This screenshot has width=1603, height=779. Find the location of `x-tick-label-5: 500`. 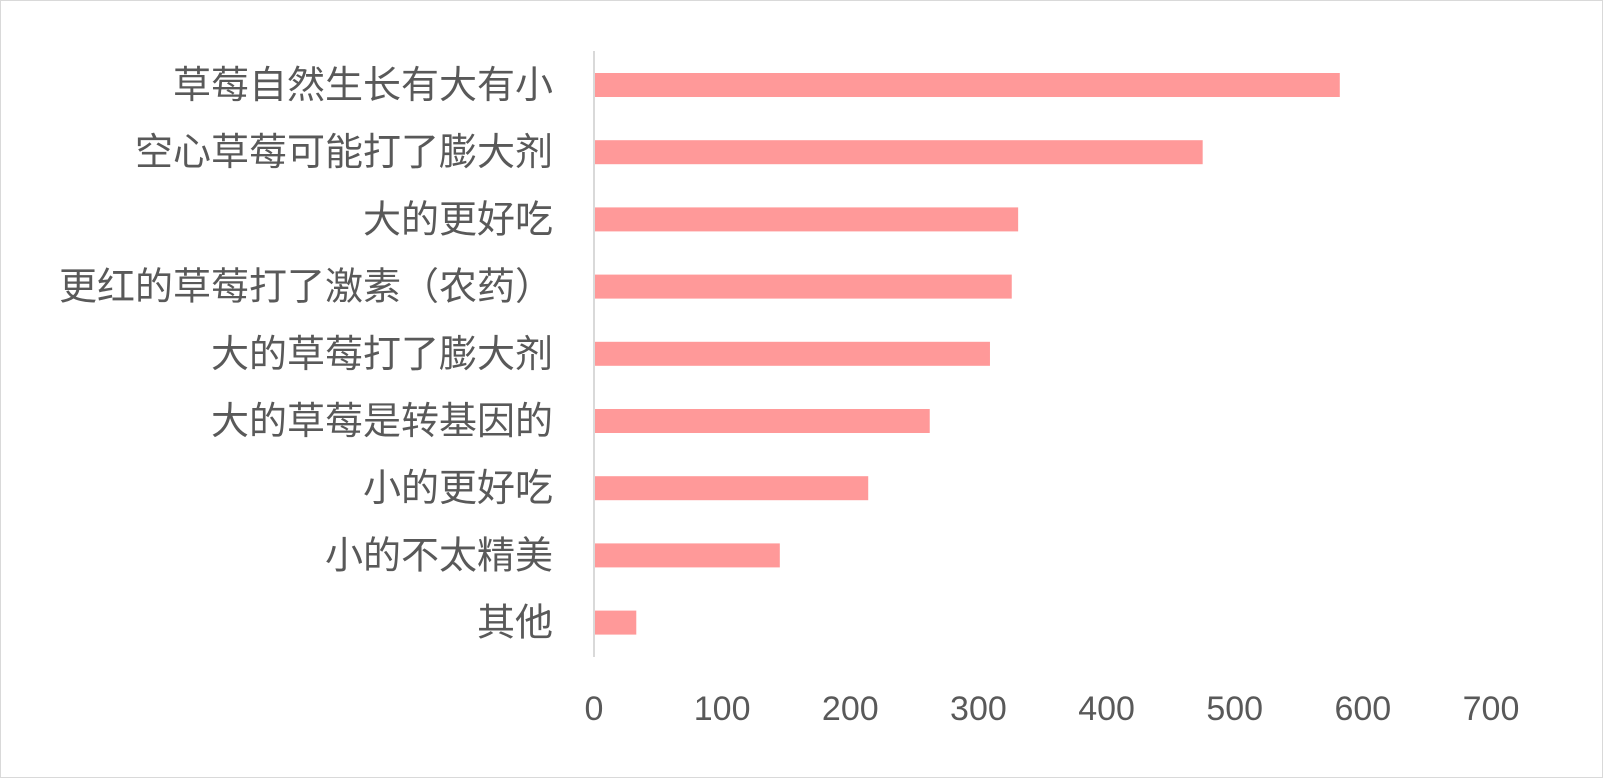

x-tick-label-5: 500 is located at coordinates (1234, 709).